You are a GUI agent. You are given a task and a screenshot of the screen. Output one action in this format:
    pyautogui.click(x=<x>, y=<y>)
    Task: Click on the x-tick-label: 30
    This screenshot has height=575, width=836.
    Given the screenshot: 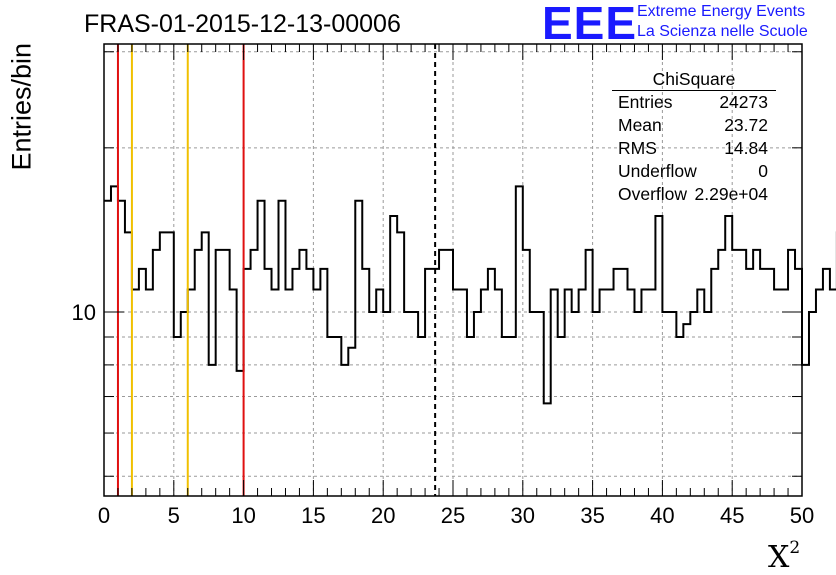 What is the action you would take?
    pyautogui.click(x=523, y=515)
    